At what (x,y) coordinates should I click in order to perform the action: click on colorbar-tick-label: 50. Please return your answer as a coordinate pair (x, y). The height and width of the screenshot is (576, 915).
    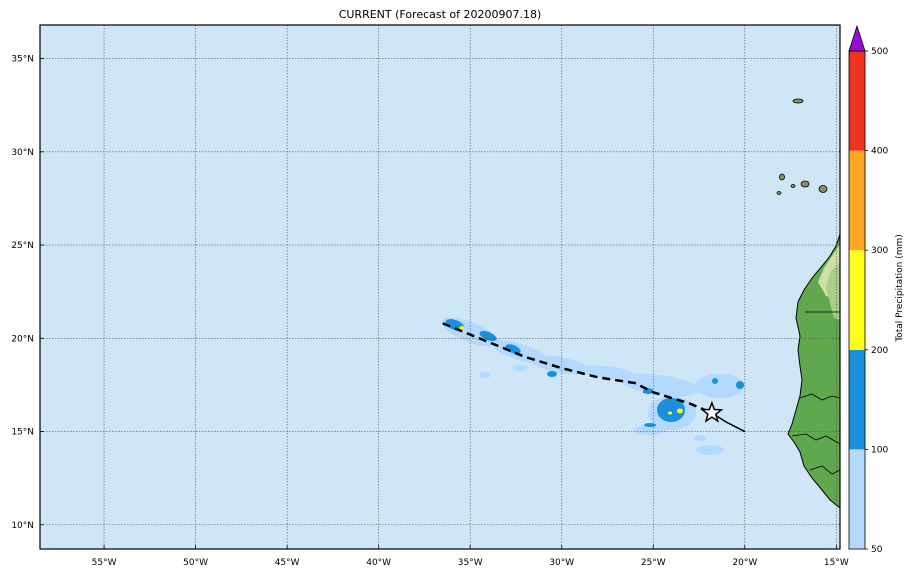
    Looking at the image, I should click on (877, 550).